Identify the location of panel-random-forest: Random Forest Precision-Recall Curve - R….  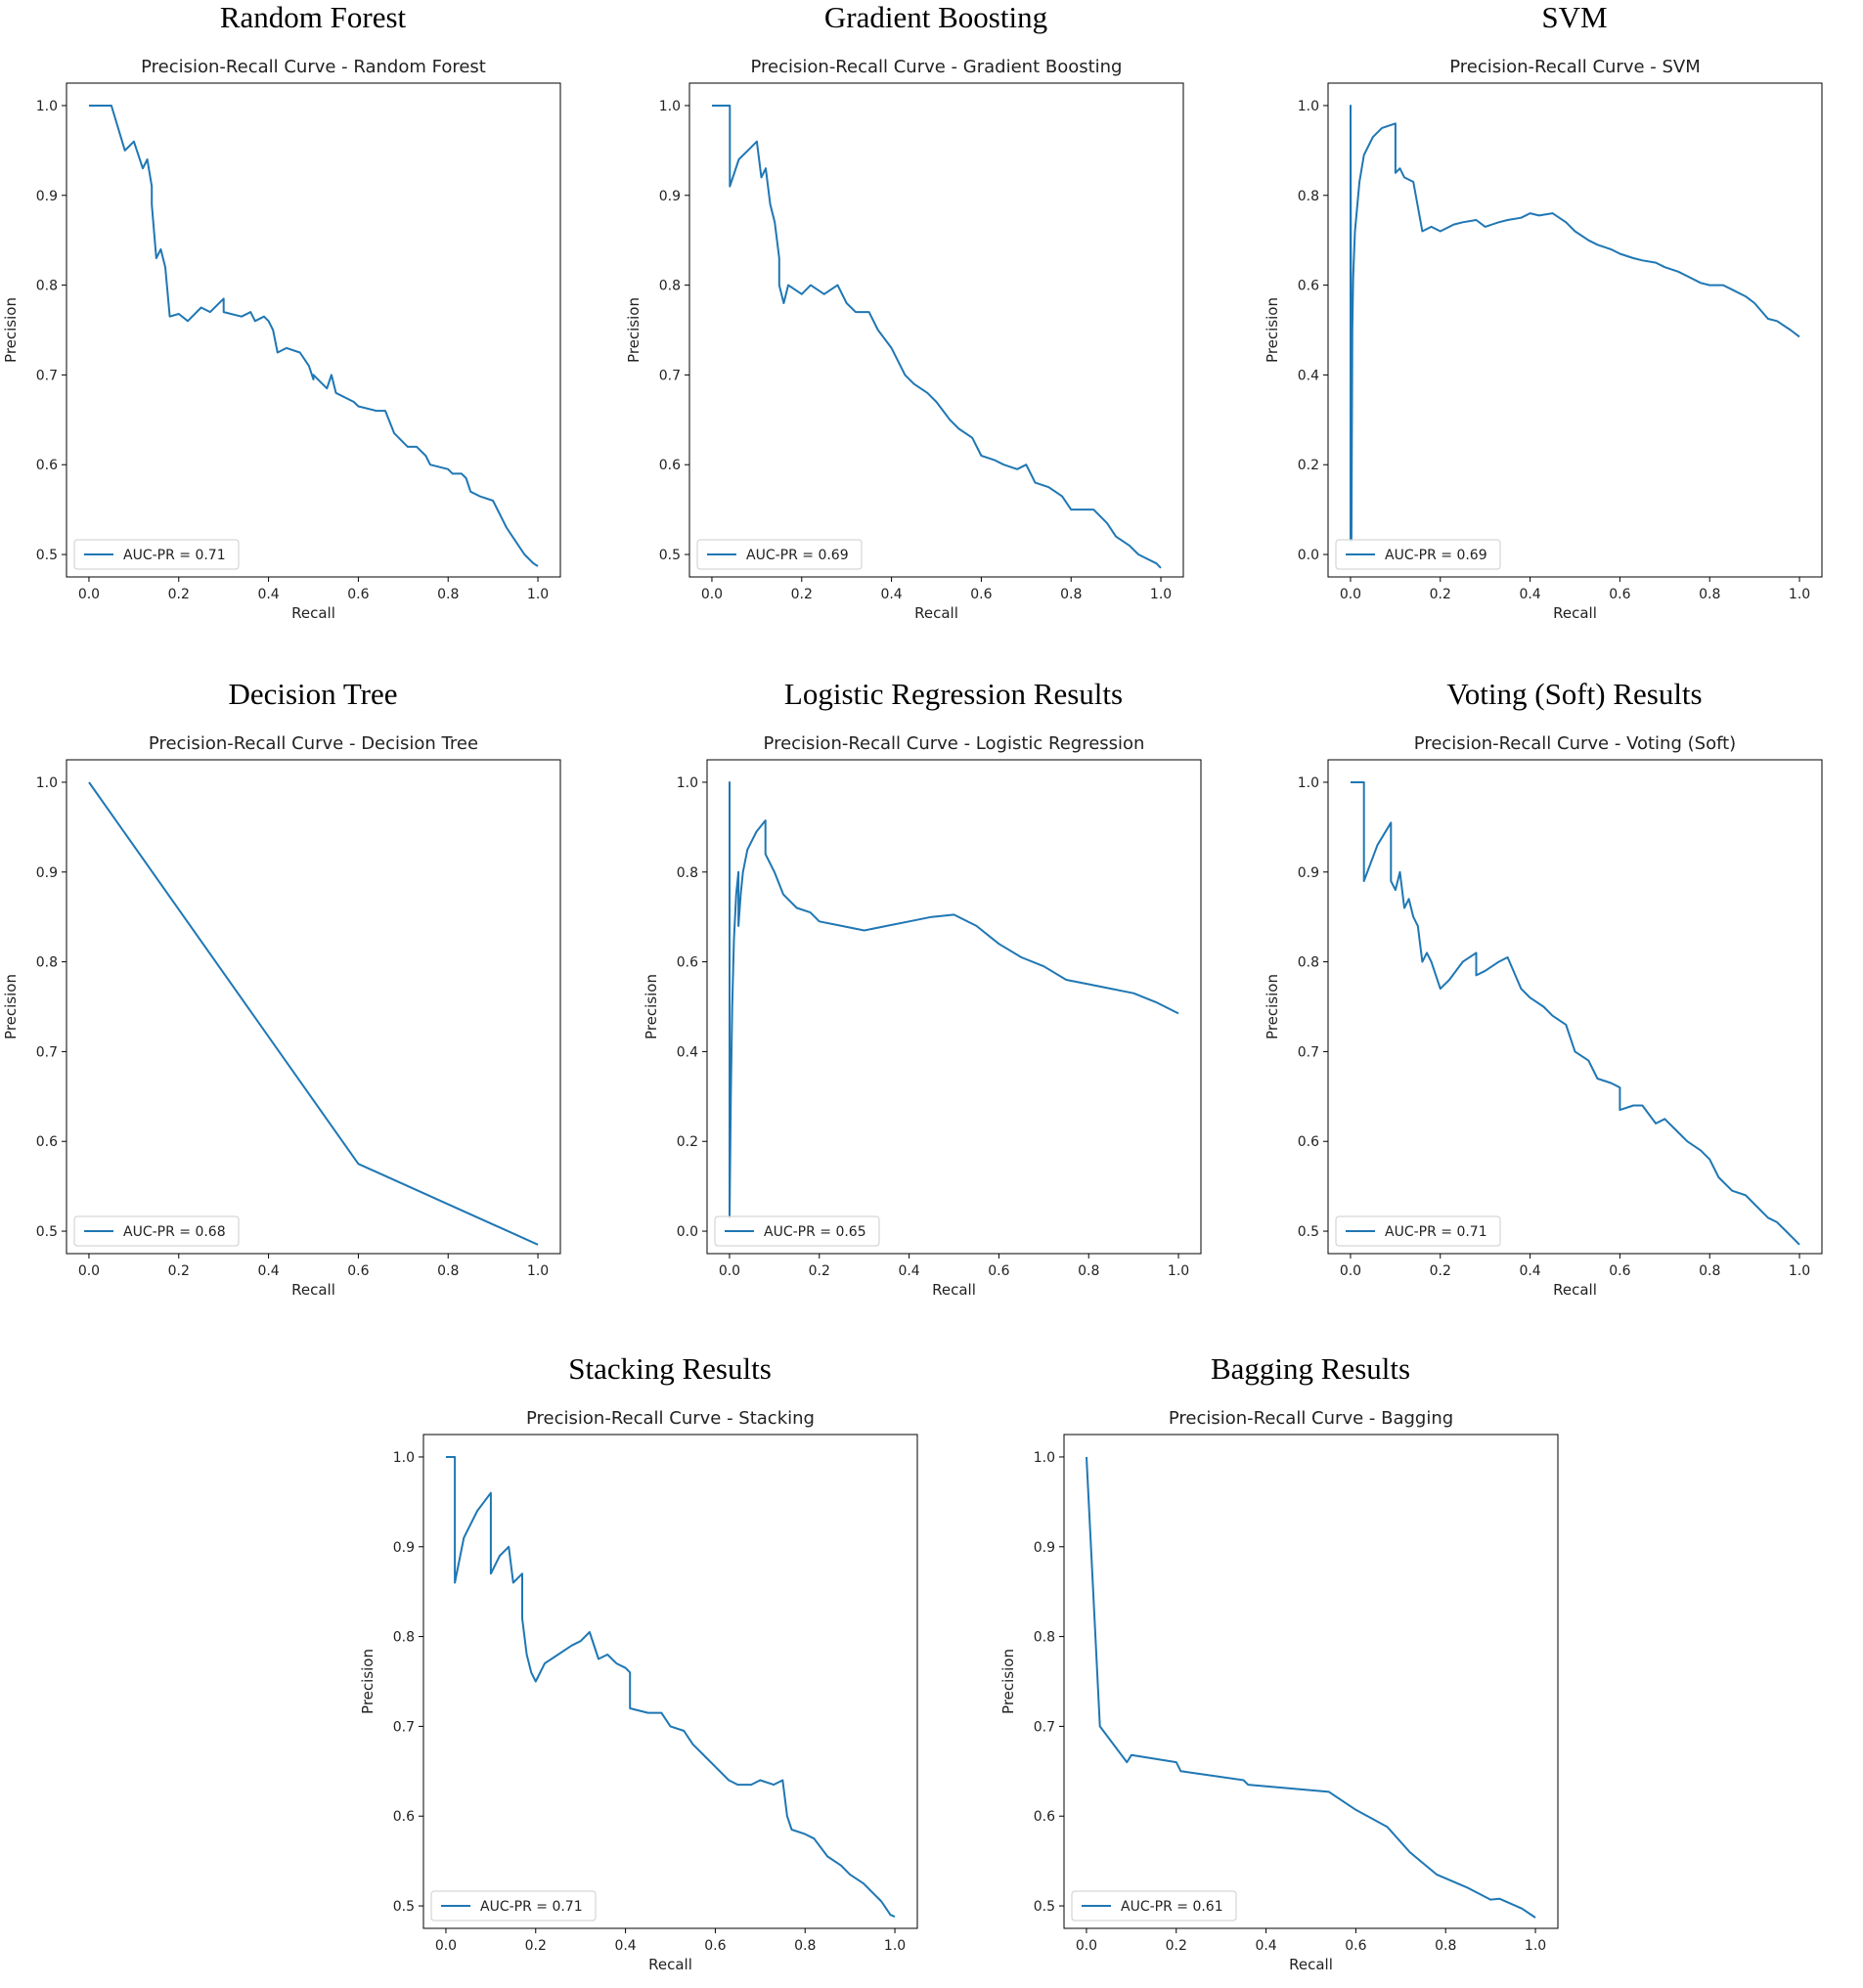
(313, 318).